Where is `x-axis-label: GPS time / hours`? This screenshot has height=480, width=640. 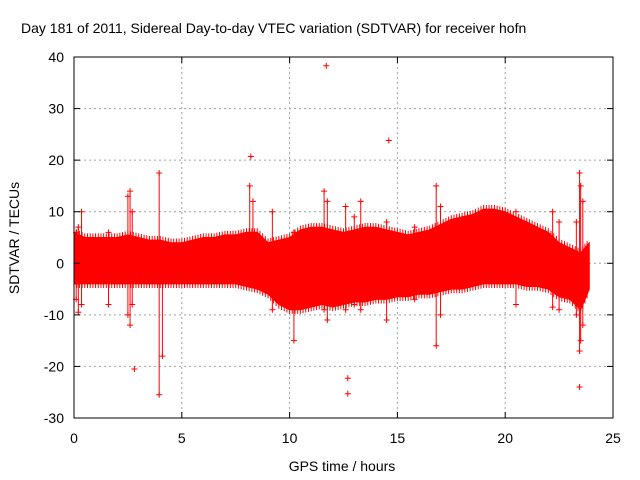
x-axis-label: GPS time / hours is located at coordinates (342, 466).